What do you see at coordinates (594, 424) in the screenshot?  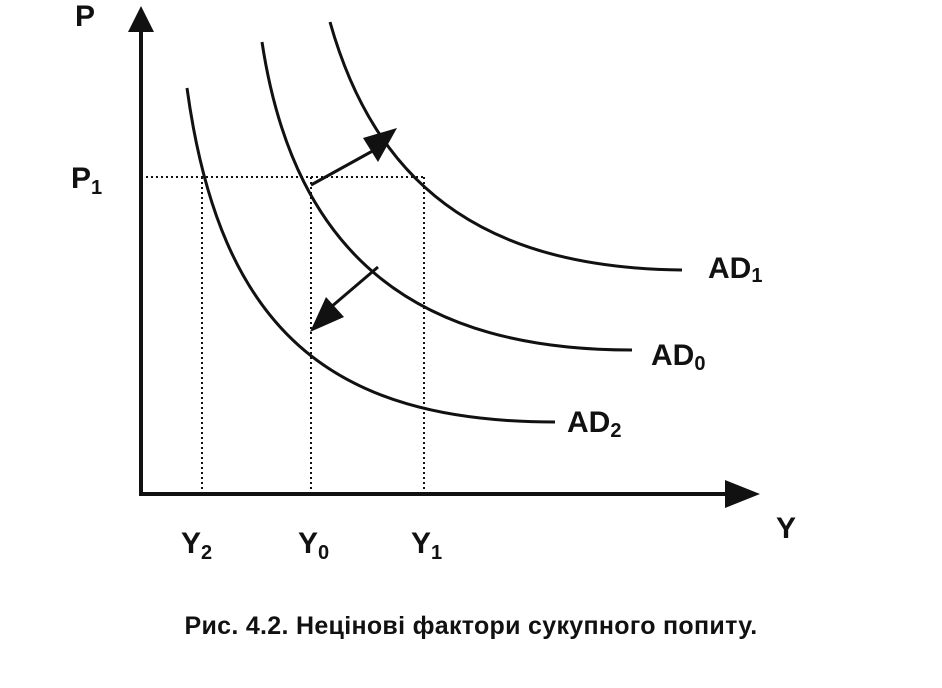 I see `ad2-label: AD2` at bounding box center [594, 424].